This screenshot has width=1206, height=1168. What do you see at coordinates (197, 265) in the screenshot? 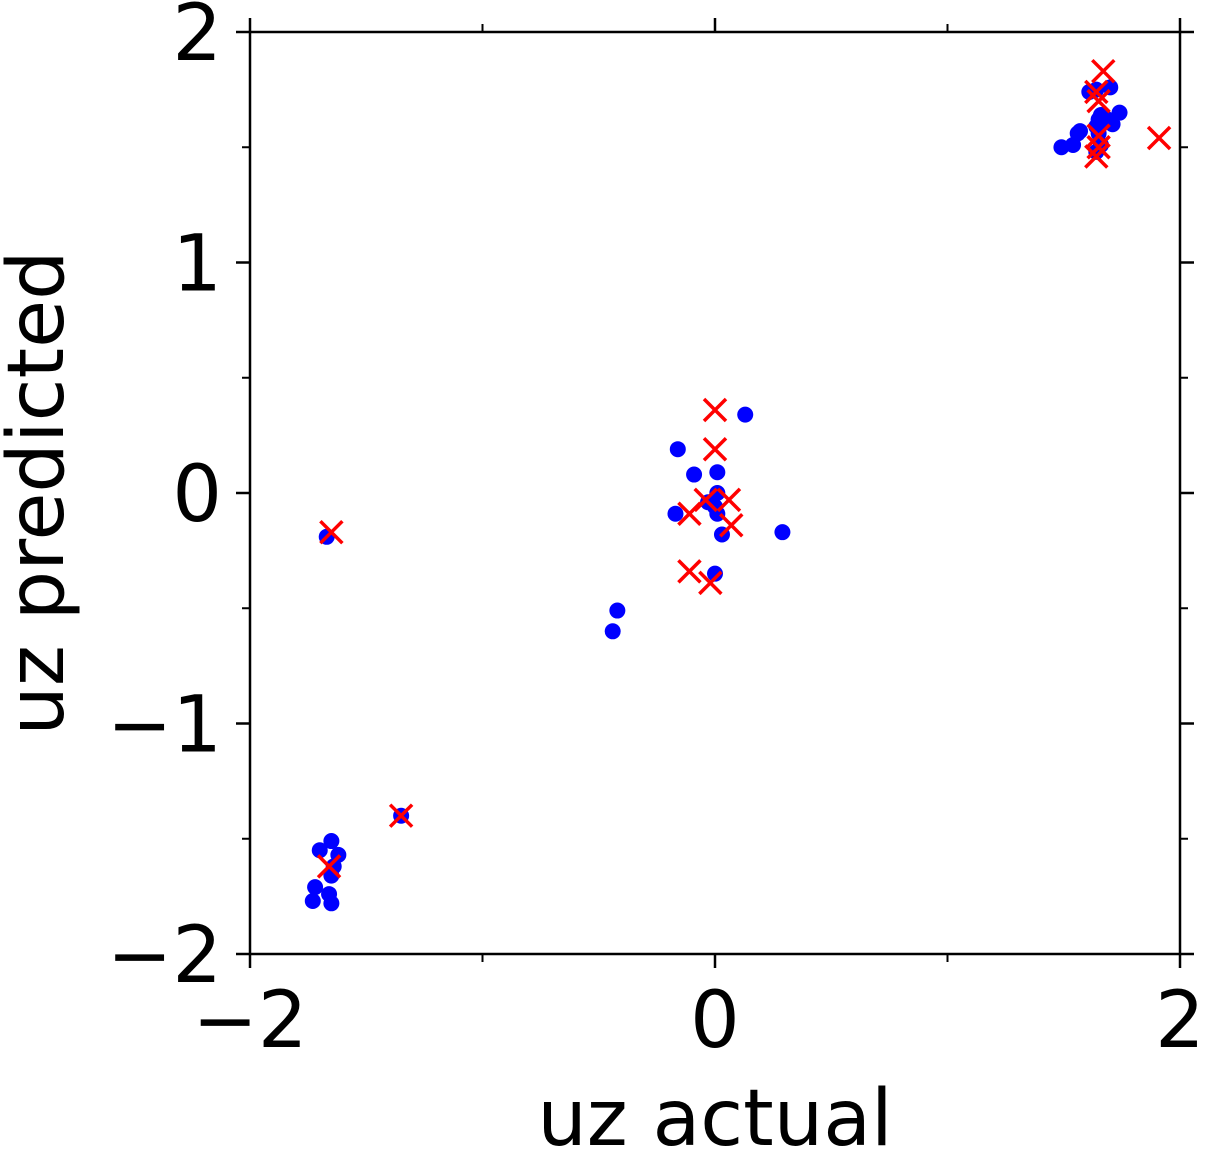
I see `y-tick-label: 1` at bounding box center [197, 265].